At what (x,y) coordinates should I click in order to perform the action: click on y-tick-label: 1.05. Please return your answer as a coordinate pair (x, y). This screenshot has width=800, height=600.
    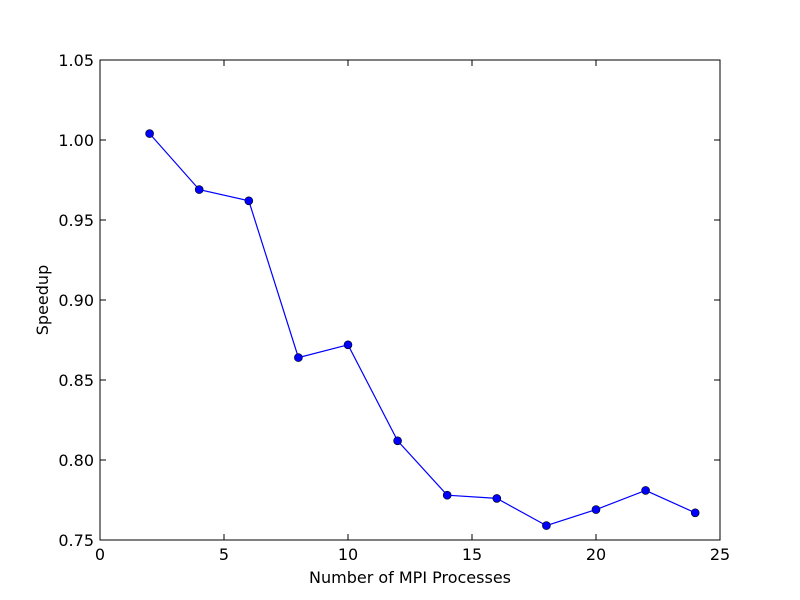
    Looking at the image, I should click on (76, 60).